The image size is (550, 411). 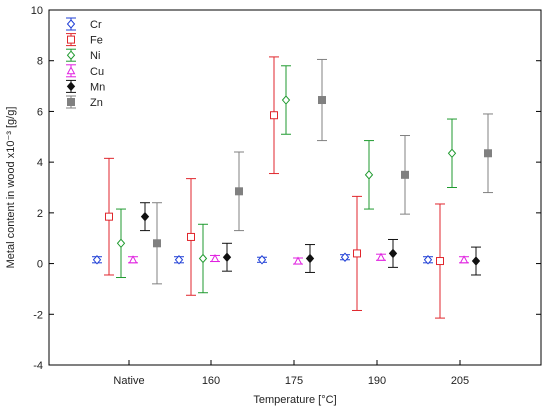 I want to click on legend-label: Ni, so click(x=95, y=56).